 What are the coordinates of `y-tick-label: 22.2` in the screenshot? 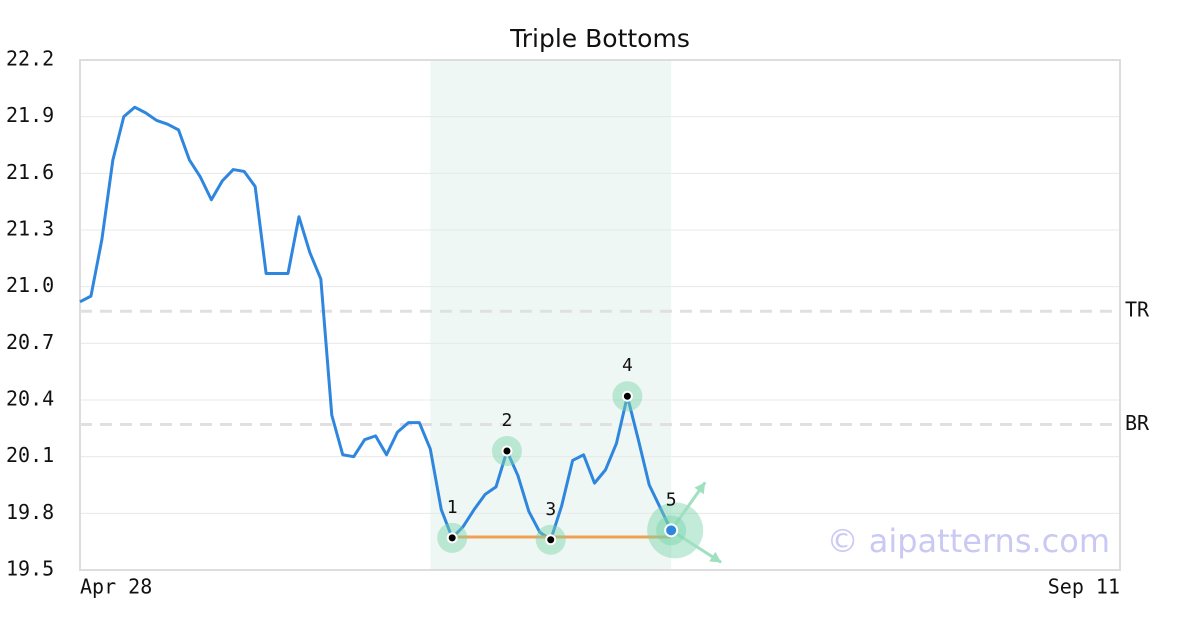 It's located at (30, 59).